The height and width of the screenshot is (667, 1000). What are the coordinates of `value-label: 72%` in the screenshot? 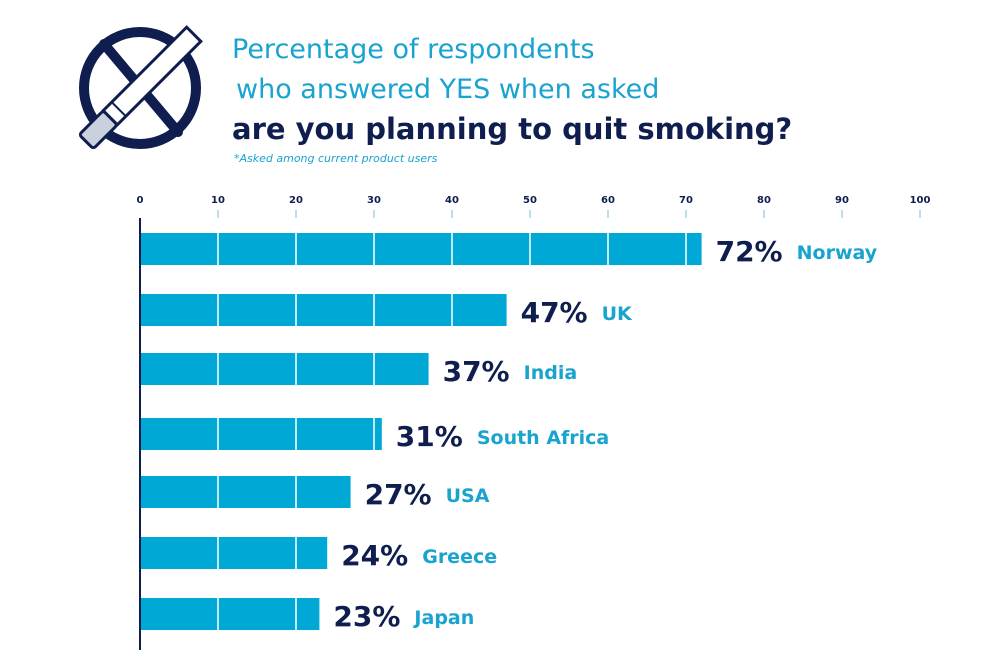 It's located at (749, 251).